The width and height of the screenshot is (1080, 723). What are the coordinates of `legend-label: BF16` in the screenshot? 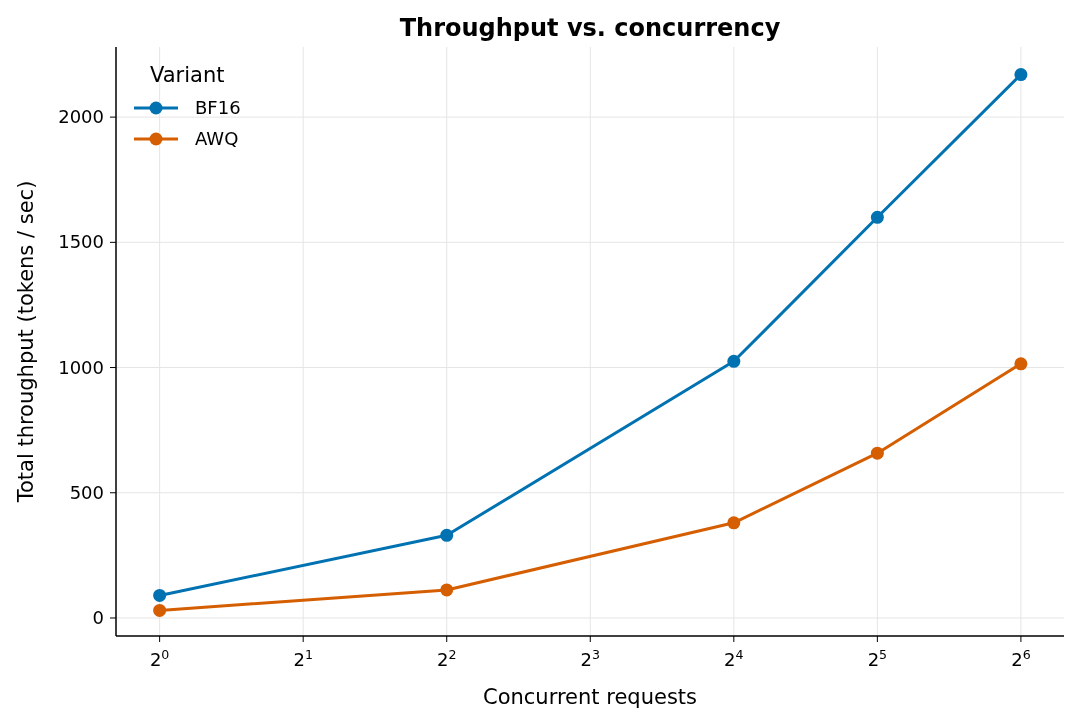 It's located at (218, 107).